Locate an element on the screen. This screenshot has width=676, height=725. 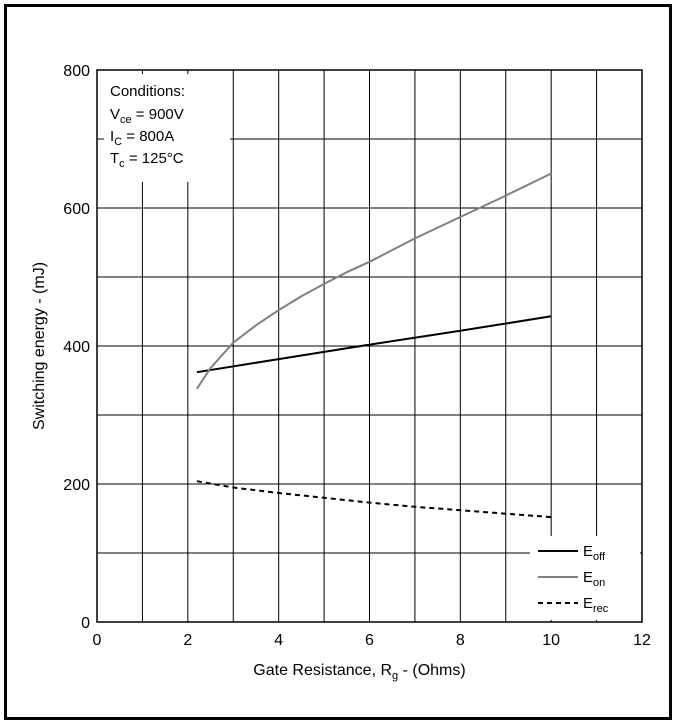
y-axis-label: Switching energy - (mJ) is located at coordinates (39, 346).